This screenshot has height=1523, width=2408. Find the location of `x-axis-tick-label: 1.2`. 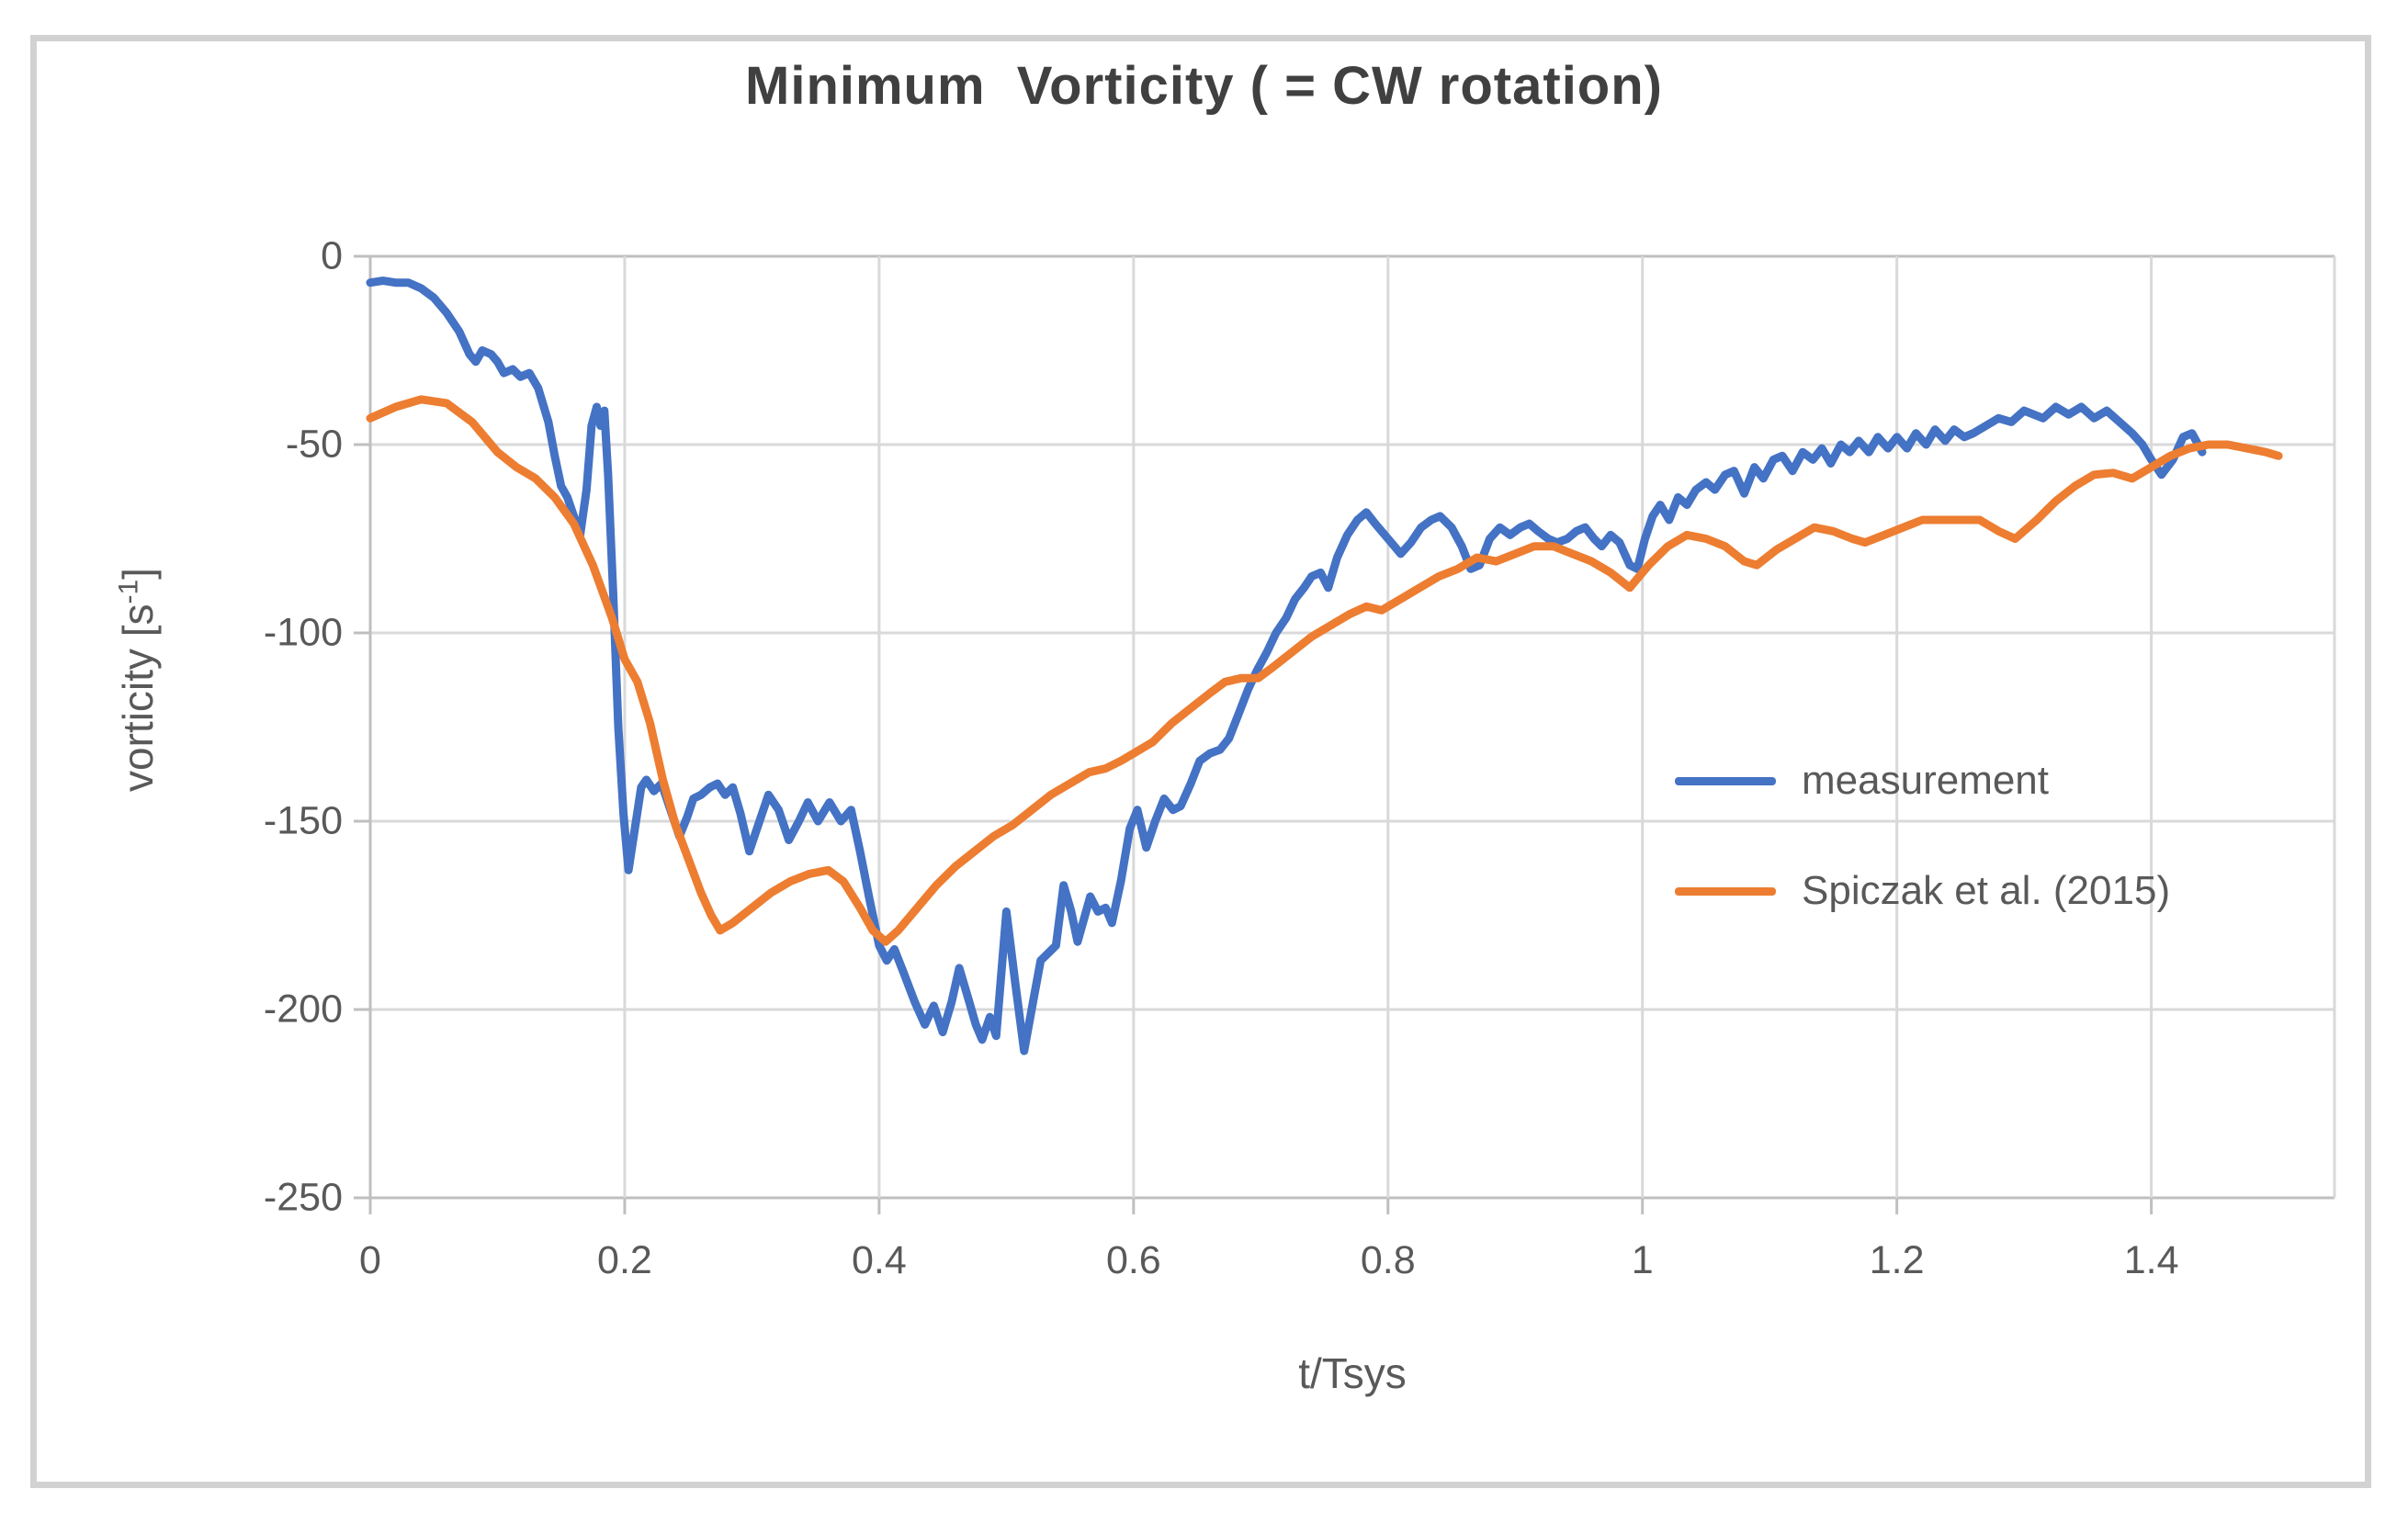

x-axis-tick-label: 1.2 is located at coordinates (1897, 1260).